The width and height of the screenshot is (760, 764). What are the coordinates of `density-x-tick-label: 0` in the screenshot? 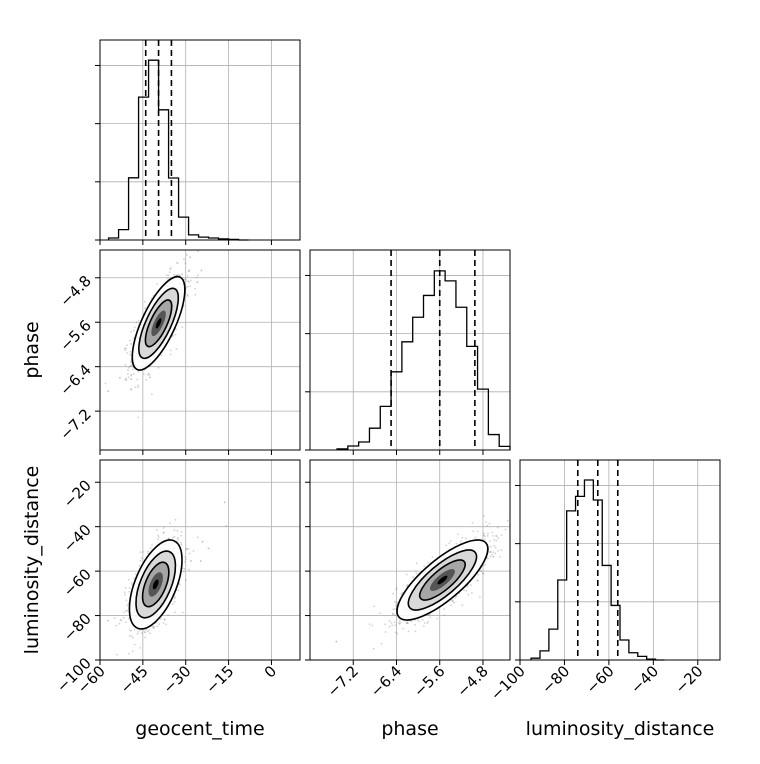 It's located at (270, 671).